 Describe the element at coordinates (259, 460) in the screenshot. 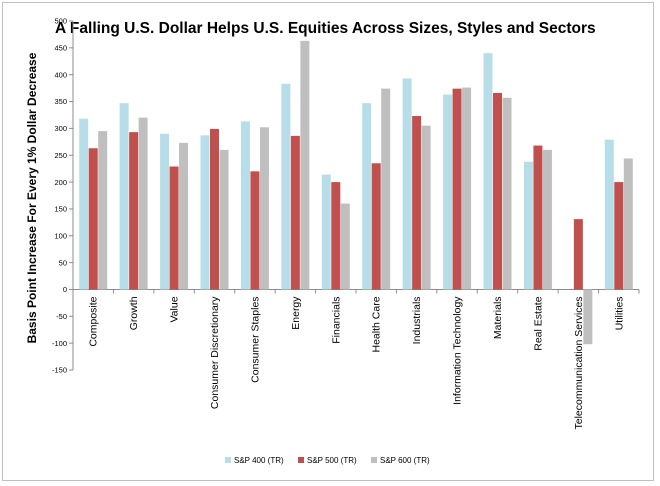

I see `legend-label: S&P 400 (TR)` at that location.